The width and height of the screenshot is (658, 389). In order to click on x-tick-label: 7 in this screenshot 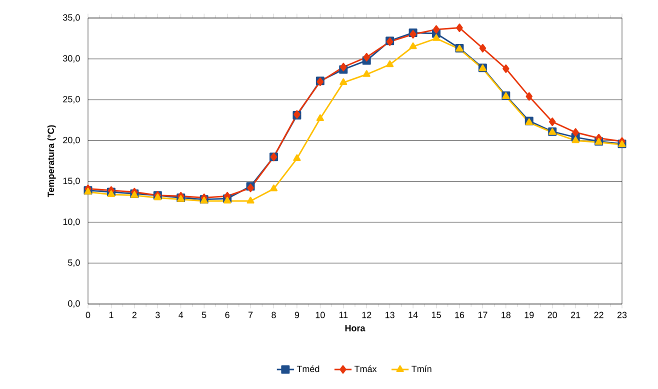, I will do `click(250, 315)`.